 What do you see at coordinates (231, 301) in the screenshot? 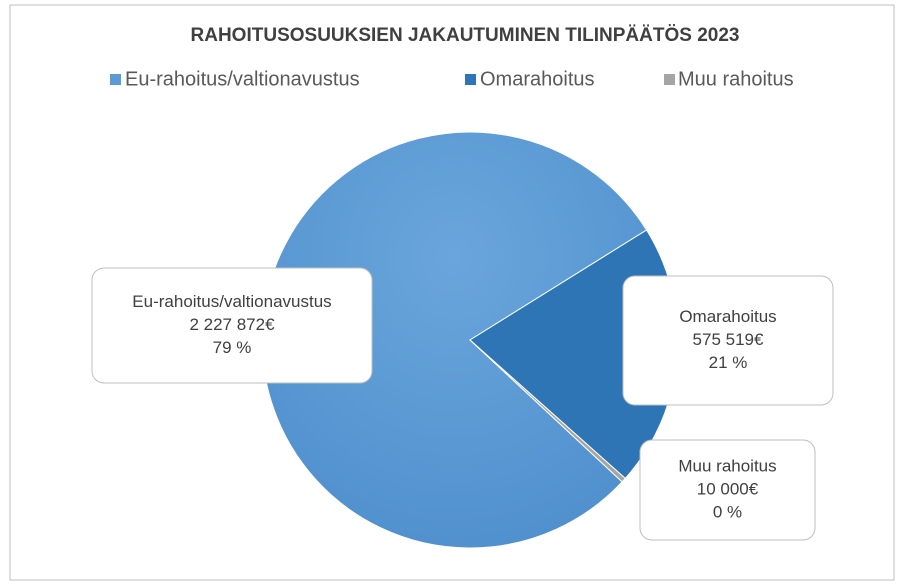
I see `data-label-category: Eu-rahoitus/valtionavustus` at bounding box center [231, 301].